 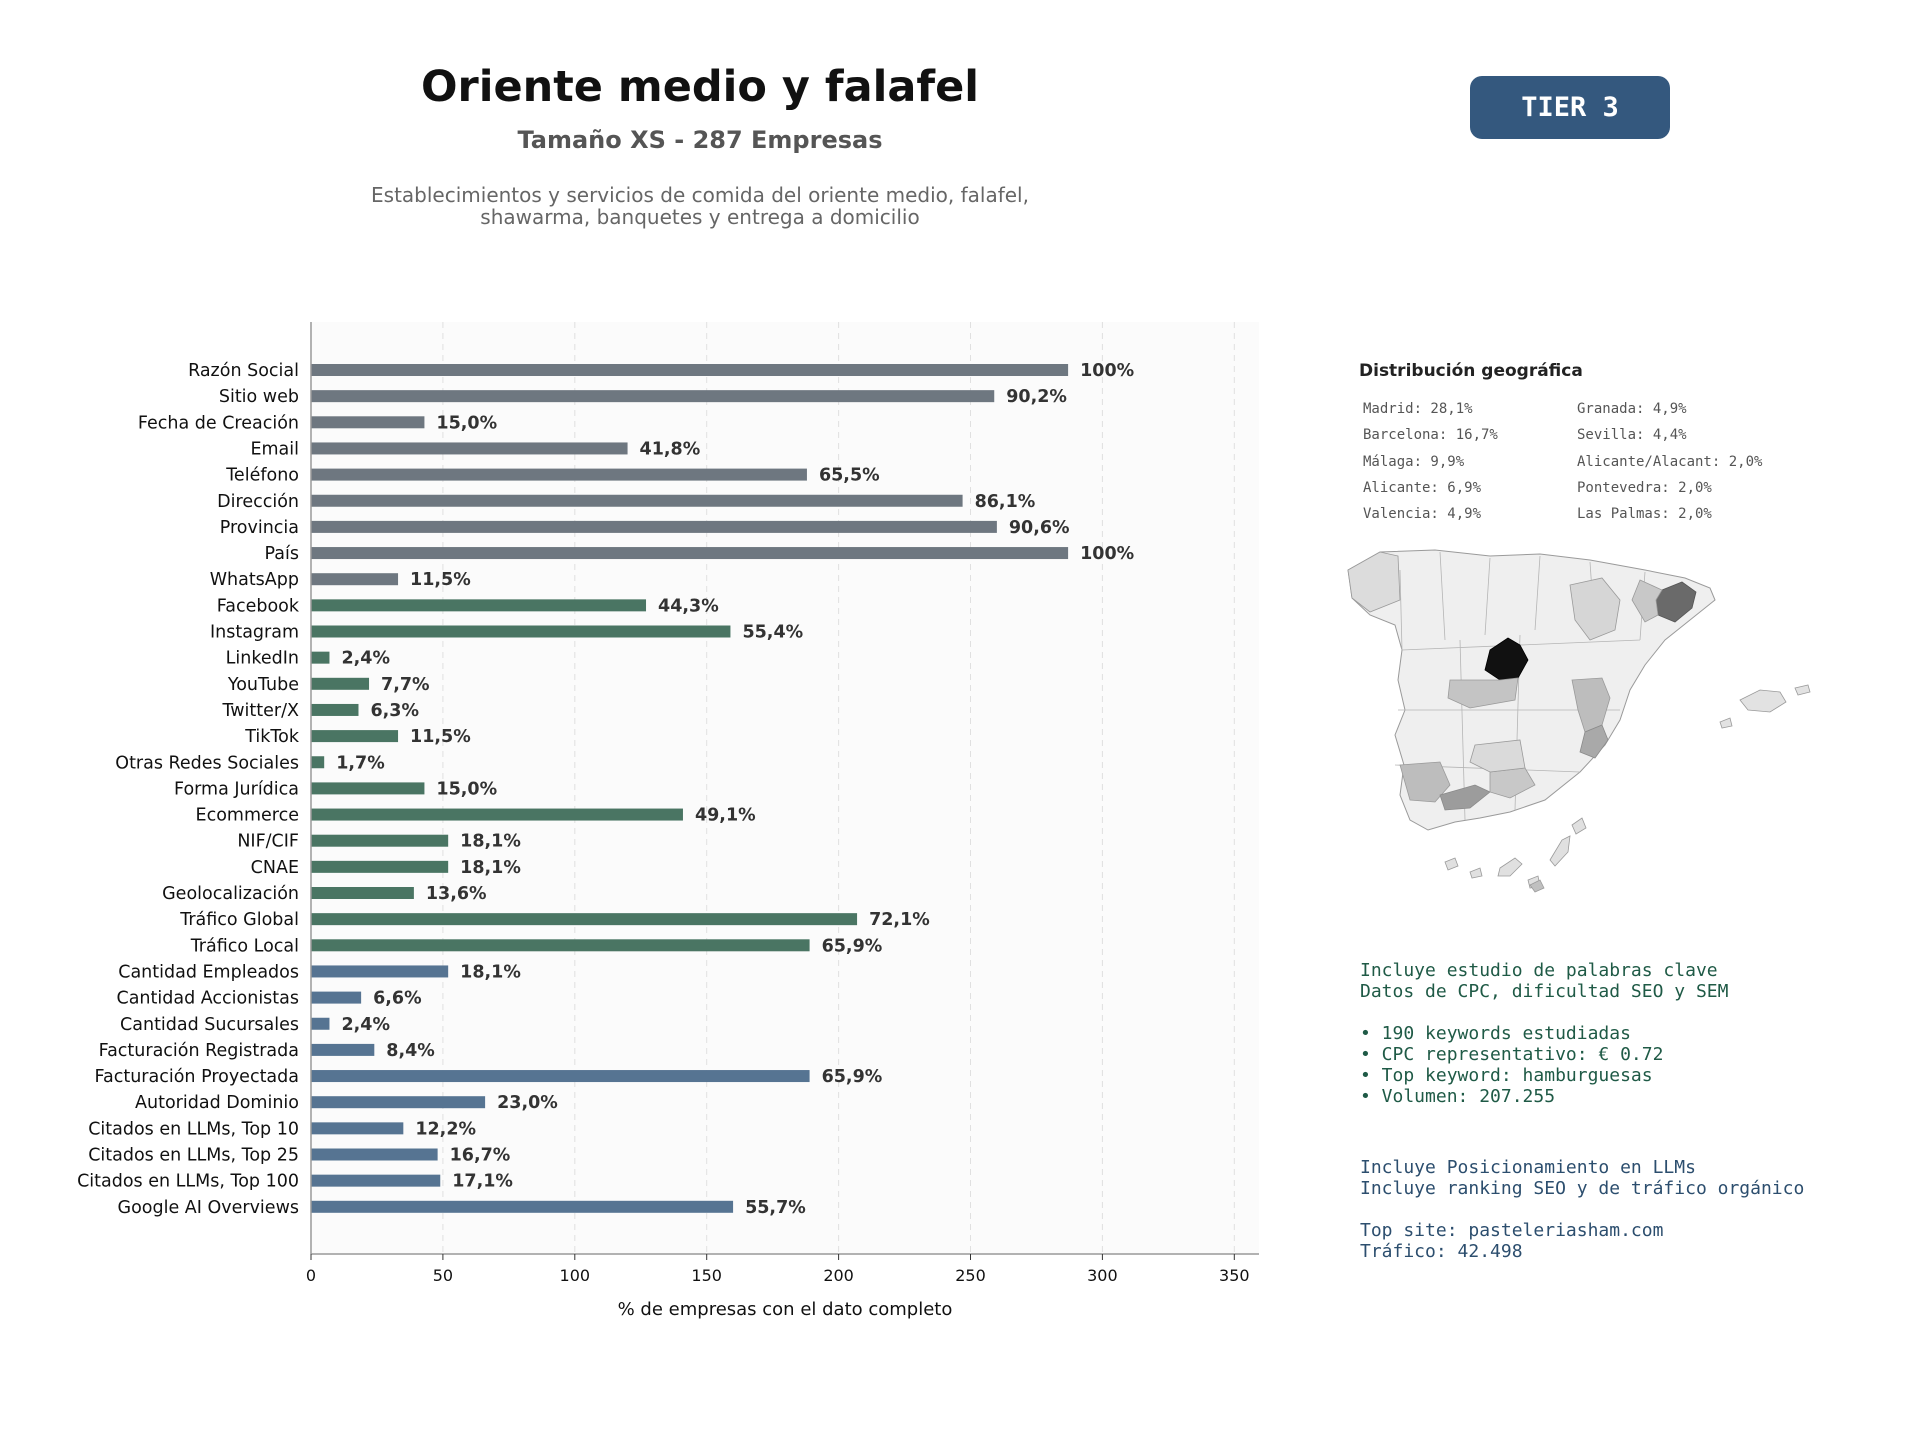 What do you see at coordinates (282, 554) in the screenshot?
I see `category-label: País` at bounding box center [282, 554].